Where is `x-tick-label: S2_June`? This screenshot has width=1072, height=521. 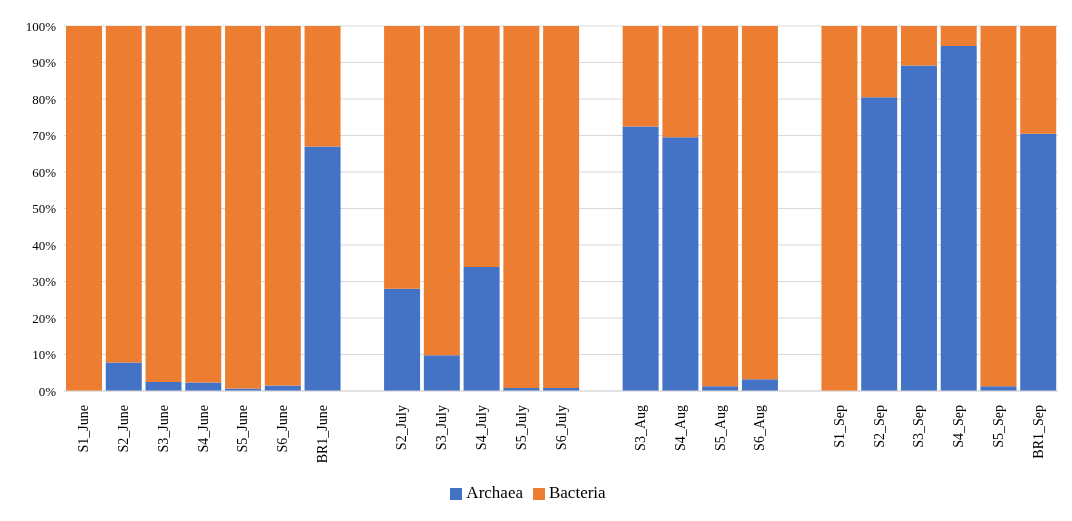
x-tick-label: S2_June is located at coordinates (124, 429).